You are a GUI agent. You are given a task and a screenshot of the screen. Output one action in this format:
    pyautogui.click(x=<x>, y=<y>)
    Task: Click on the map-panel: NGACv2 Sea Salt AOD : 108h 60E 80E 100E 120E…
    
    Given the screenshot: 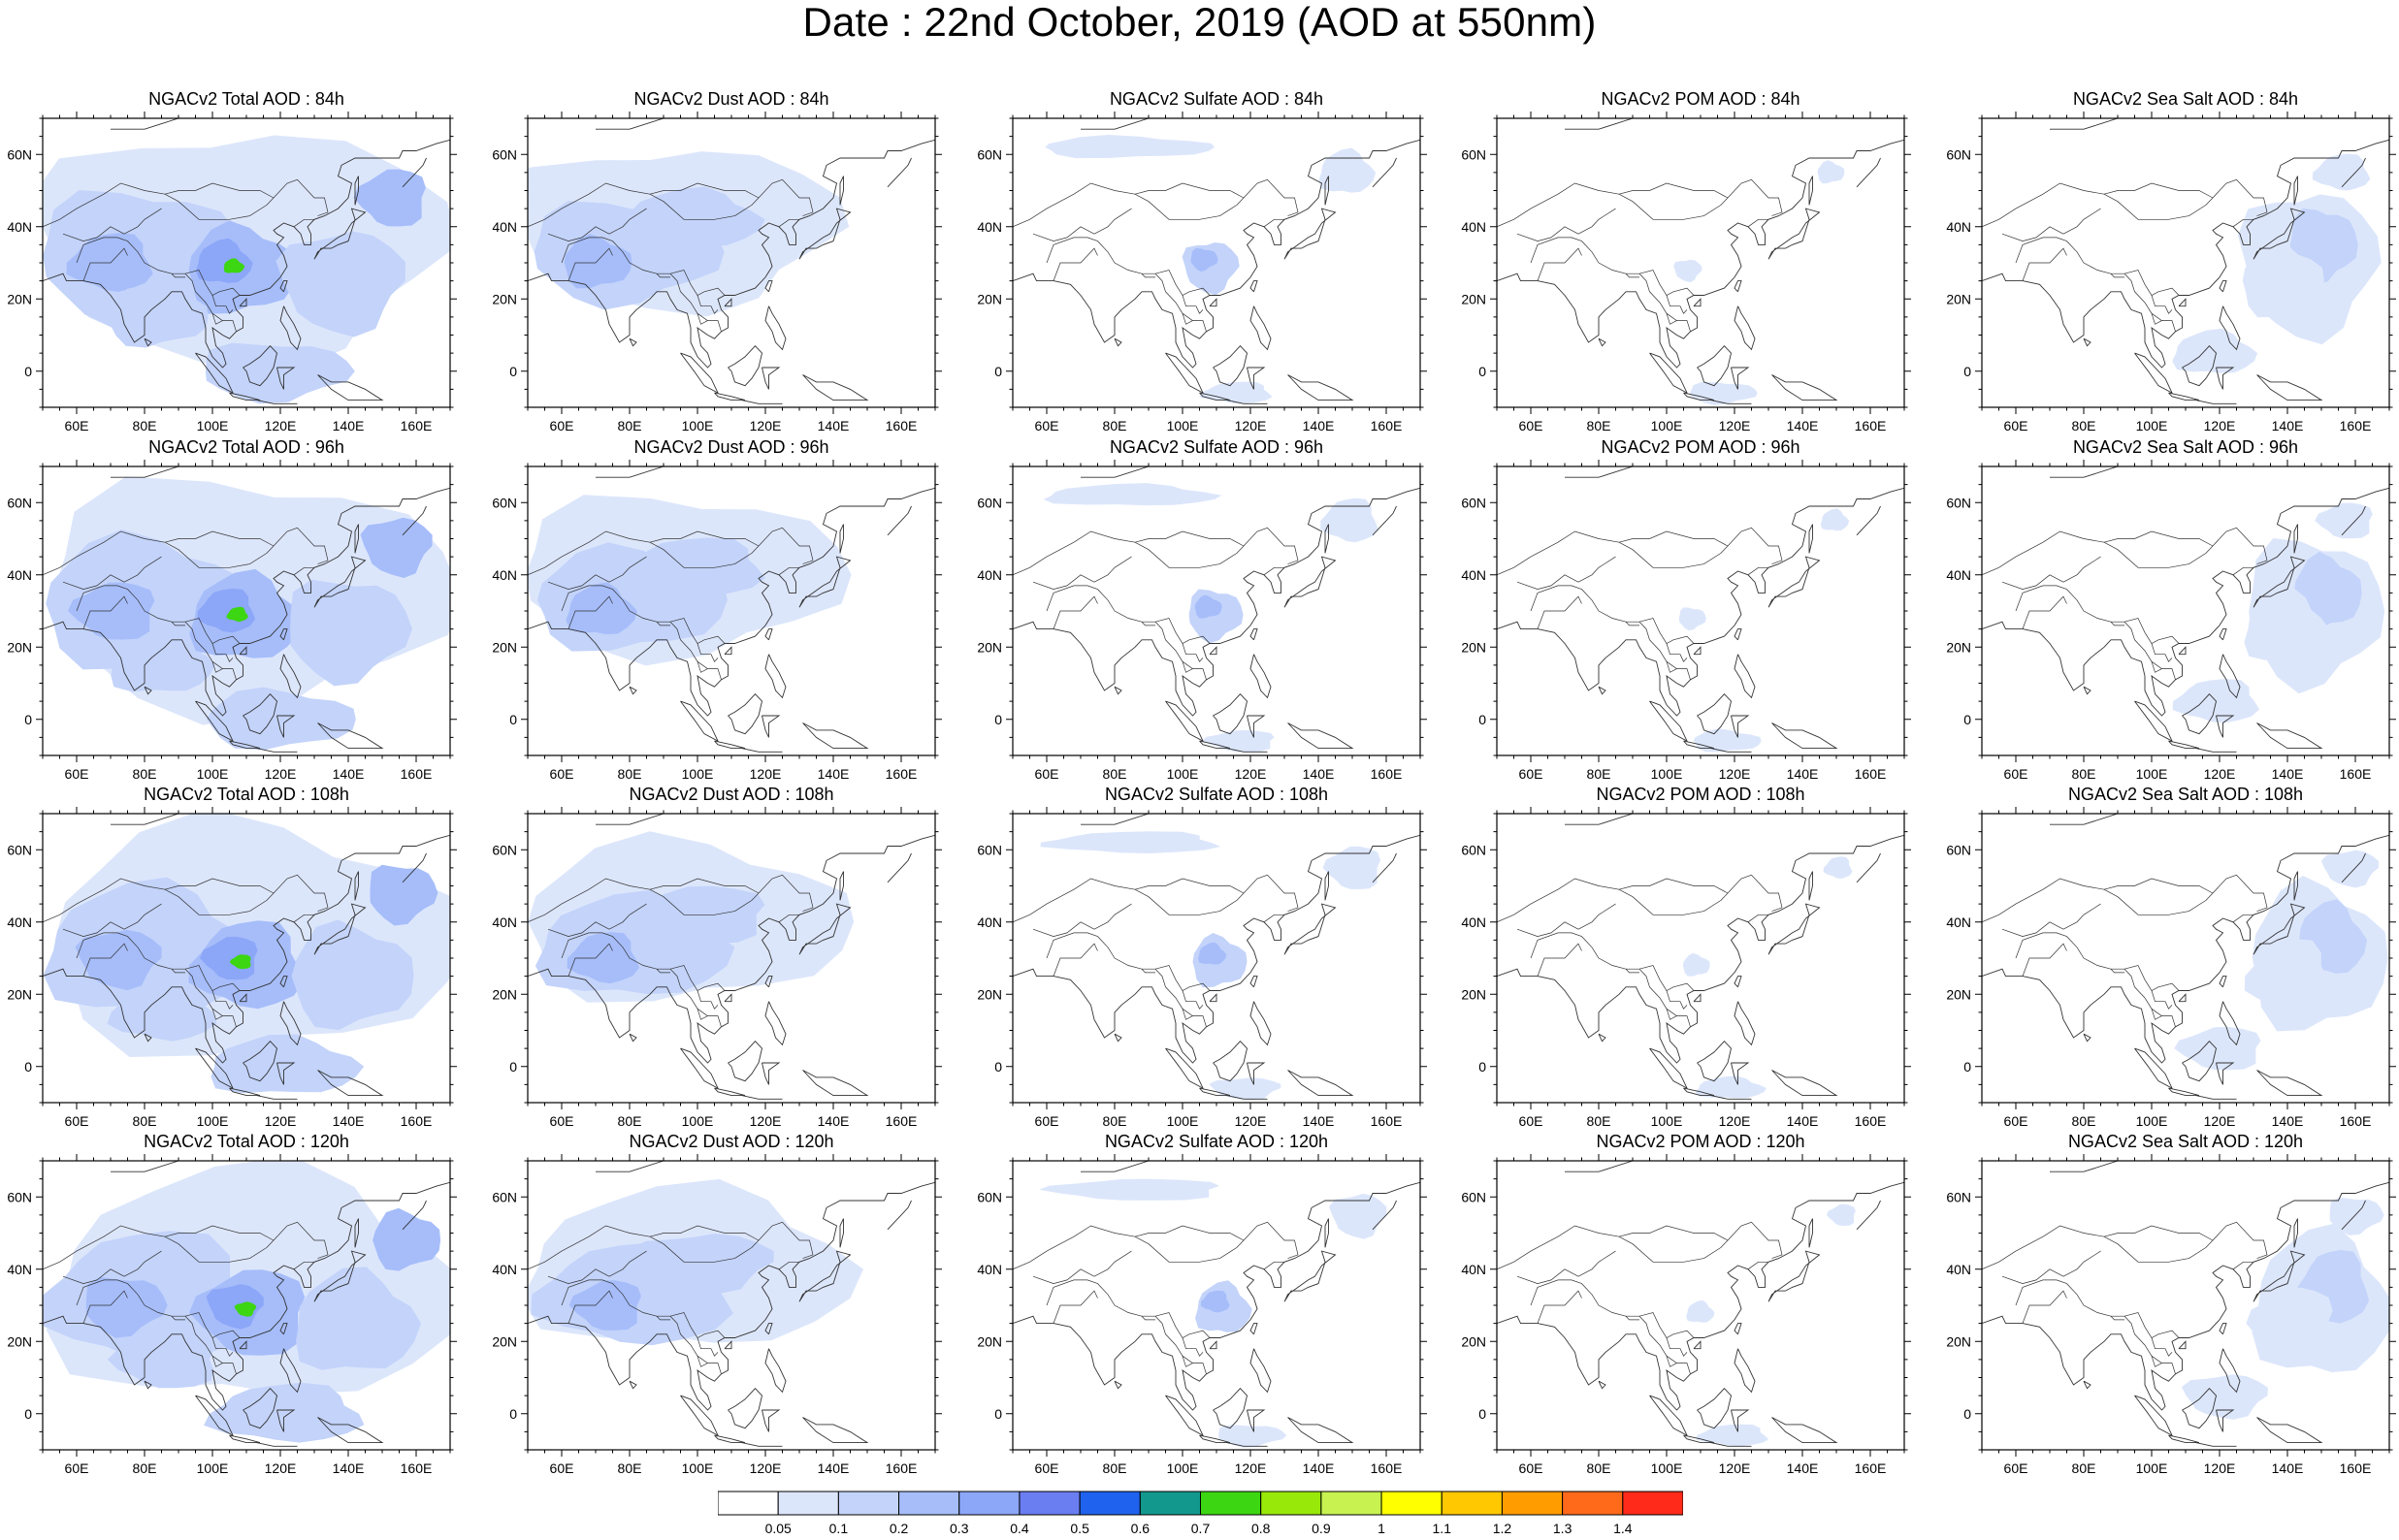 What is the action you would take?
    pyautogui.click(x=2173, y=959)
    